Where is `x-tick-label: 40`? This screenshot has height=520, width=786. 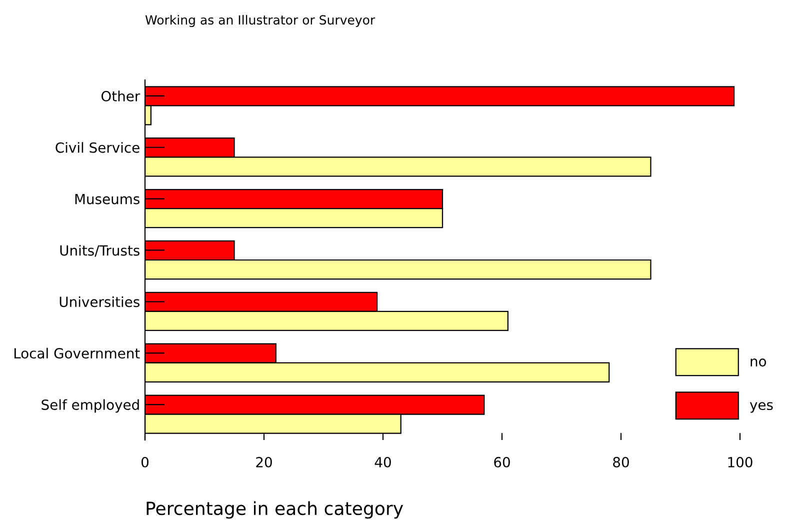 x-tick-label: 40 is located at coordinates (382, 462).